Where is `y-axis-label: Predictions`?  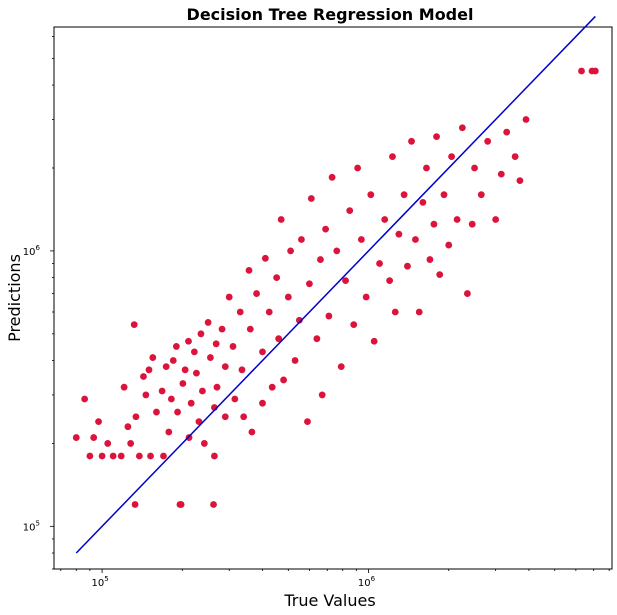
y-axis-label: Predictions is located at coordinates (14, 298).